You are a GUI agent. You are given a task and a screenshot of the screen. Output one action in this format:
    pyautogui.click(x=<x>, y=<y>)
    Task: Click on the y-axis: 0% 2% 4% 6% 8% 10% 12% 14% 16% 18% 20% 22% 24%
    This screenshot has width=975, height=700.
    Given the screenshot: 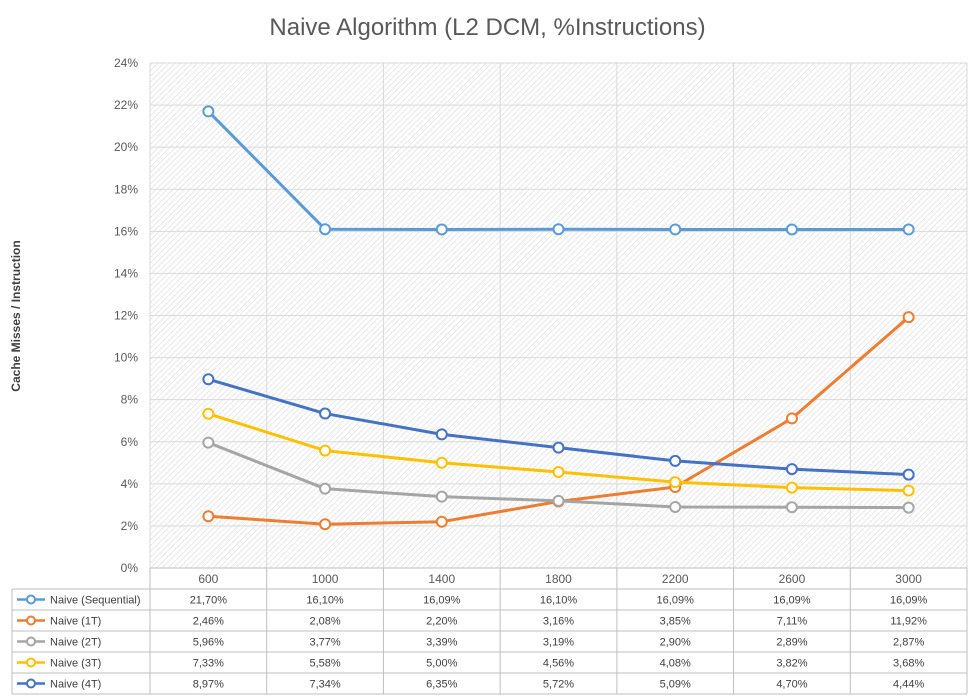 What is the action you would take?
    pyautogui.click(x=126, y=315)
    